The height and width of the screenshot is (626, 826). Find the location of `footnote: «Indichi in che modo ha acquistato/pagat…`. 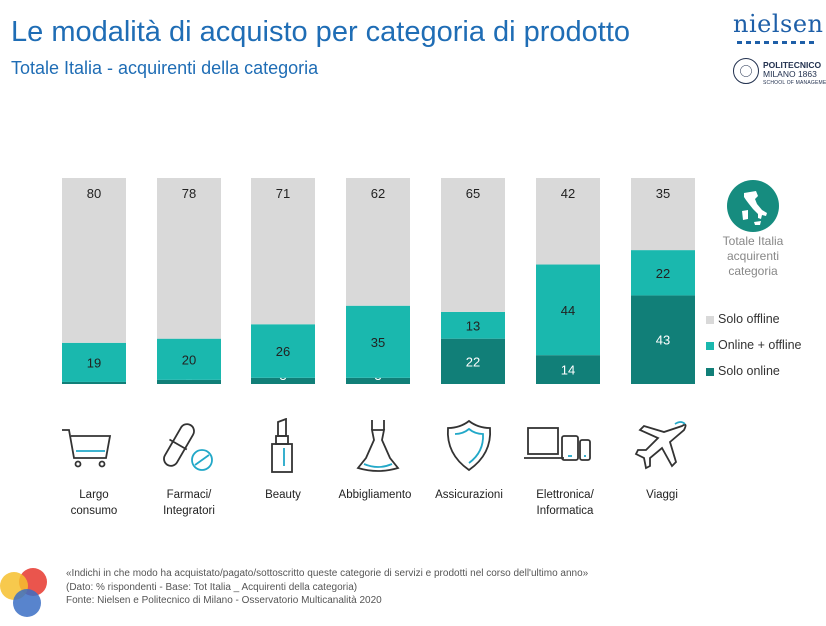

footnote: «Indichi in che modo ha acquistato/pagat… is located at coordinates (327, 587).